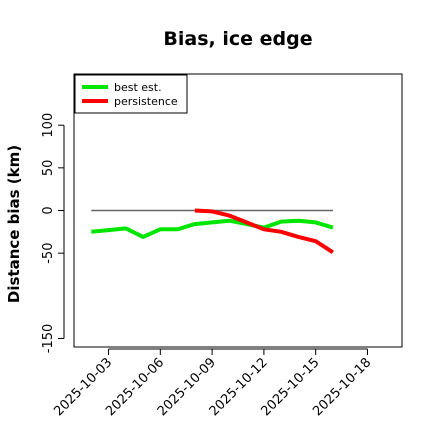 This screenshot has width=440, height=440. Describe the element at coordinates (48, 168) in the screenshot. I see `y-tick-label: 50` at that location.